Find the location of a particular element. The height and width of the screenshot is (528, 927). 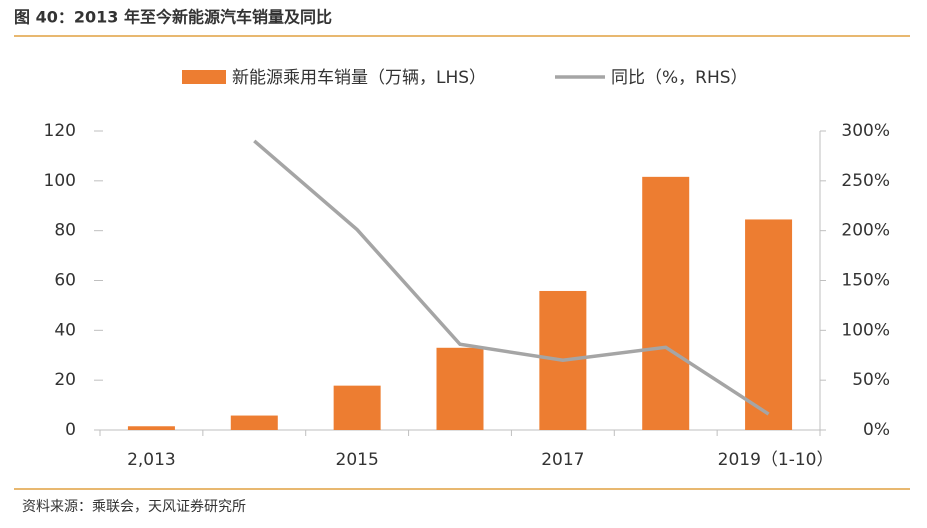

x-tick-label: 2017 is located at coordinates (562, 460).